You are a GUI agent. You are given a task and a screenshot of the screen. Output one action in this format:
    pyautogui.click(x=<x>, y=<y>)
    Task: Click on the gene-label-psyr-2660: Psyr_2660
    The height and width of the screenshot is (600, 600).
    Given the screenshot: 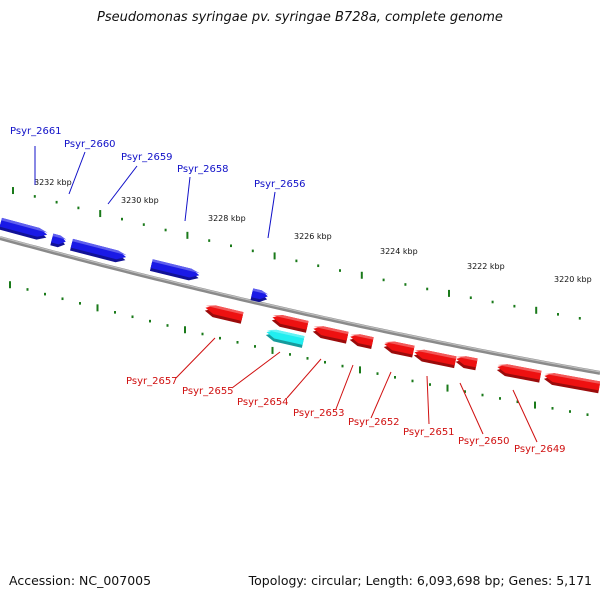 What is the action you would take?
    pyautogui.click(x=90, y=144)
    